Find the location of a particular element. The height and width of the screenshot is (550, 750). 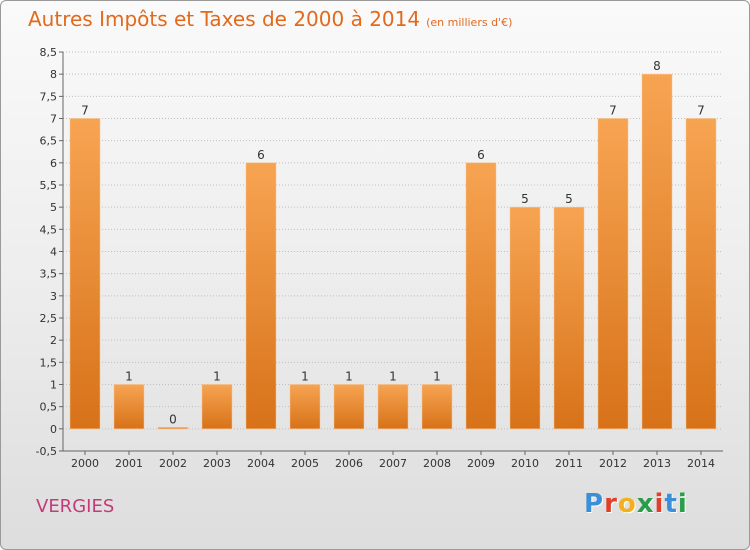

y-tick-label: 6 is located at coordinates (53, 163).